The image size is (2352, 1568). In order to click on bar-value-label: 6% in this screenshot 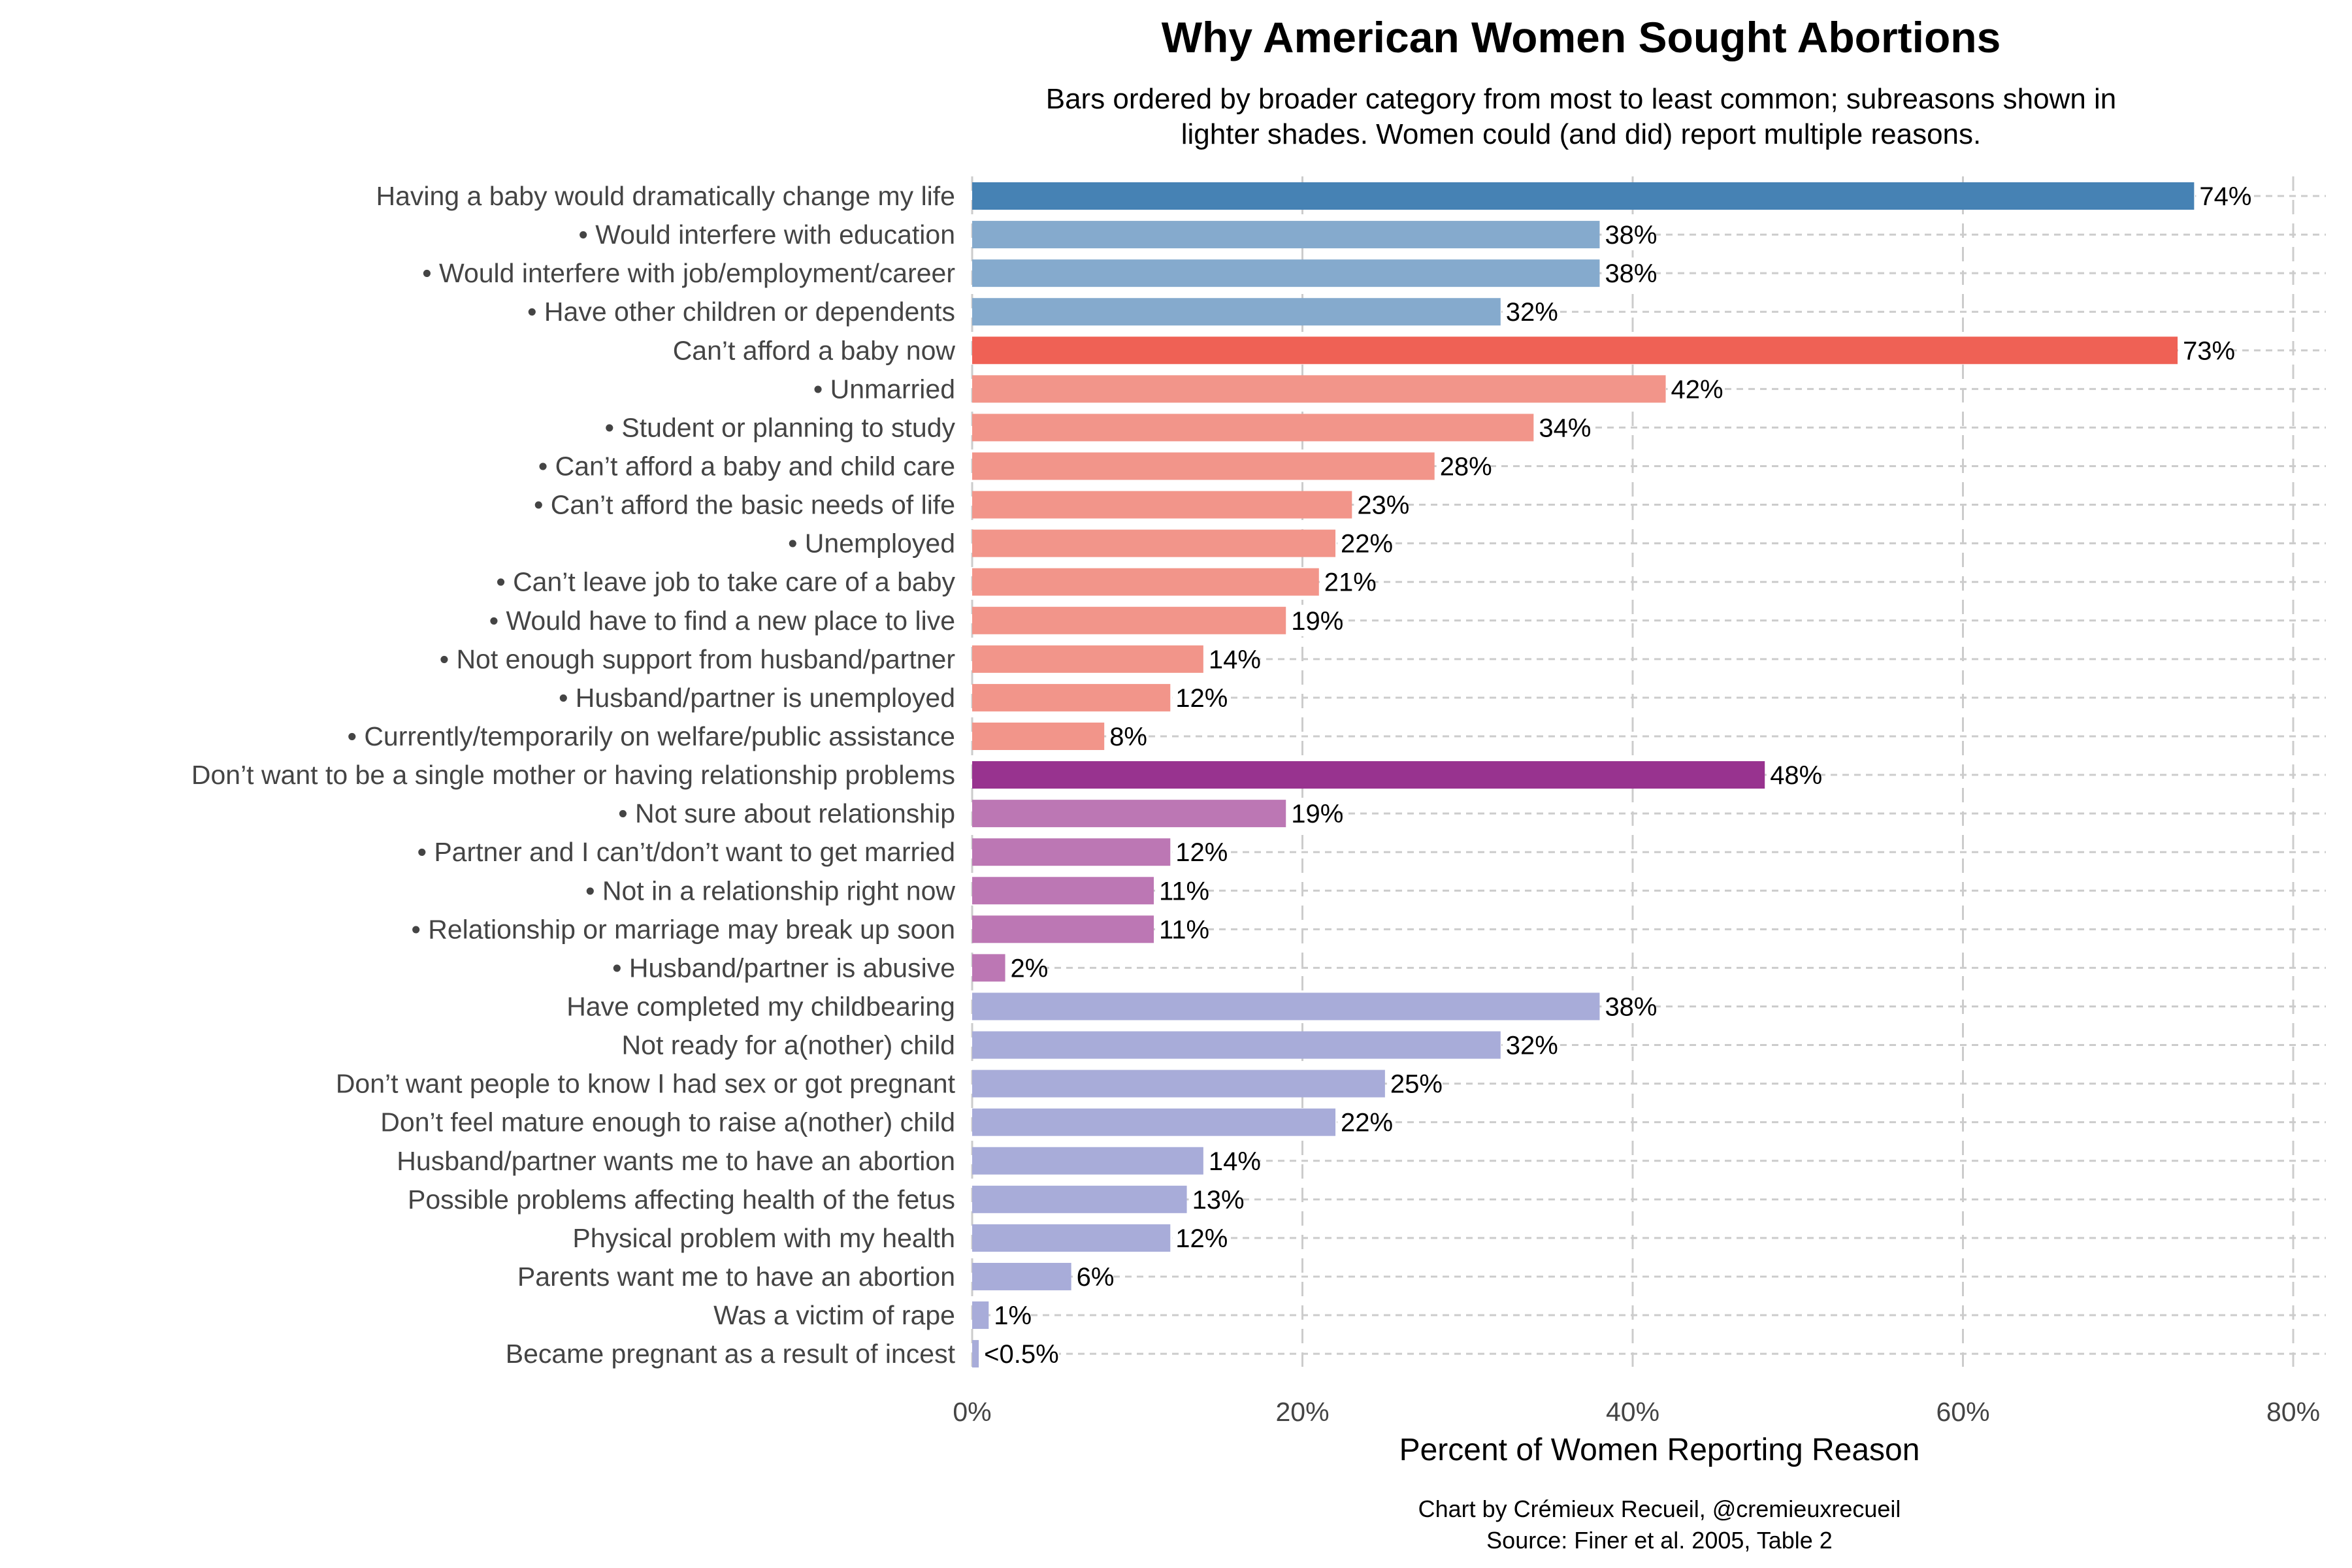, I will do `click(1096, 1277)`.